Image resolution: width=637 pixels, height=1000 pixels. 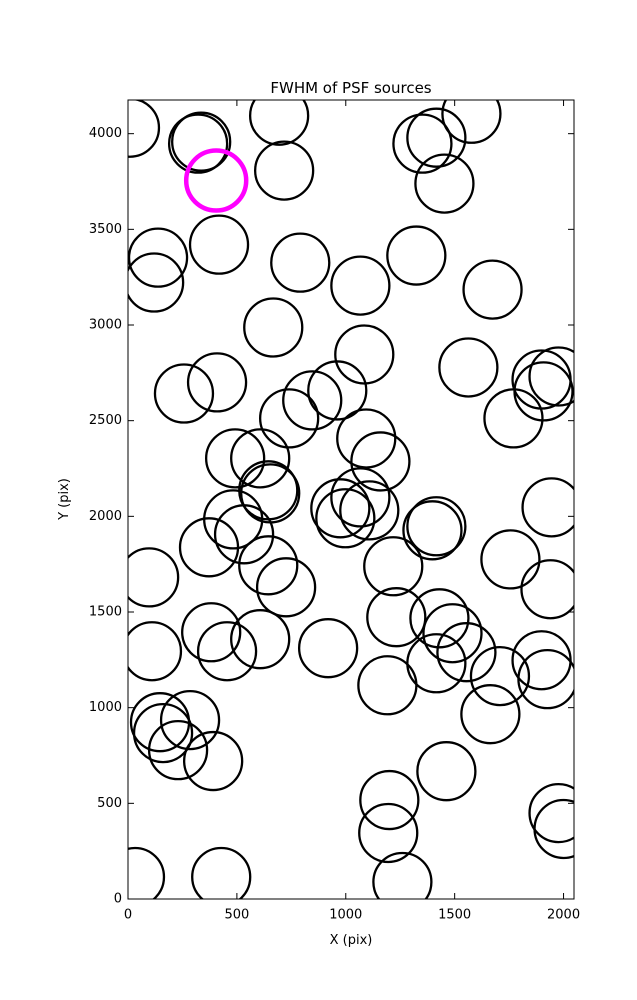 I want to click on y-tick-label: 3000, so click(x=105, y=325).